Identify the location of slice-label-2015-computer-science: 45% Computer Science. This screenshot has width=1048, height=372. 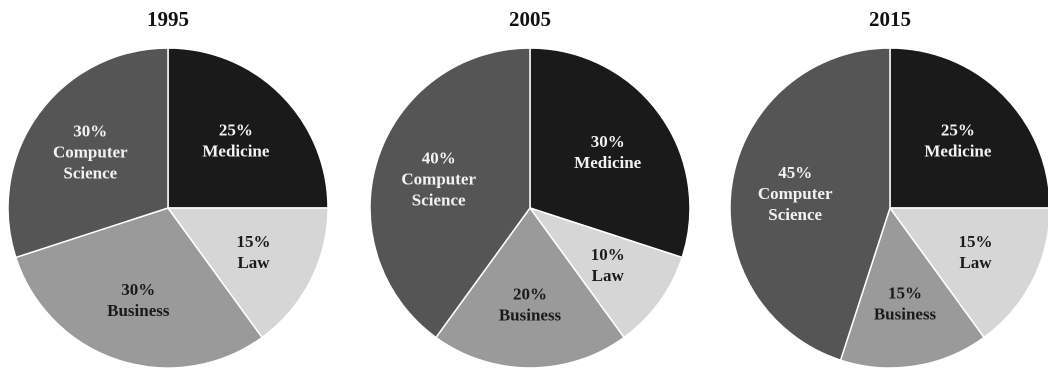
(795, 193).